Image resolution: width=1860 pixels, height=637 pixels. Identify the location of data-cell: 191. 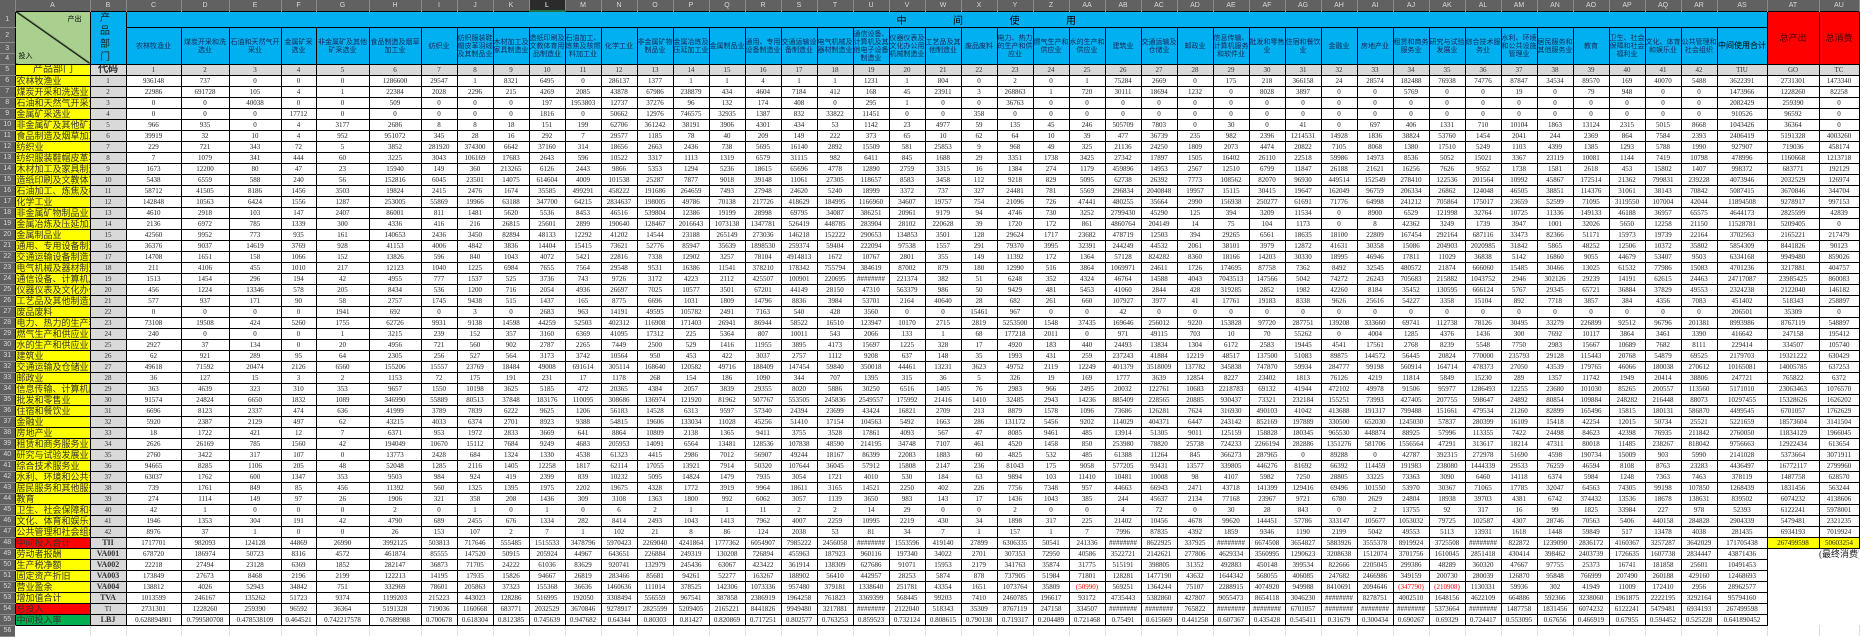
(511, 377).